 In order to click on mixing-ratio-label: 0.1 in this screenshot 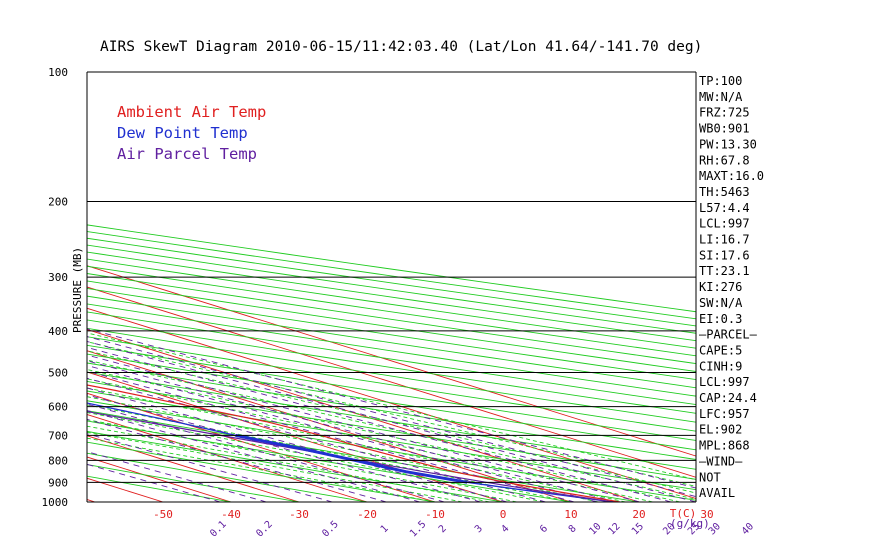, I will do `click(218, 529)`.